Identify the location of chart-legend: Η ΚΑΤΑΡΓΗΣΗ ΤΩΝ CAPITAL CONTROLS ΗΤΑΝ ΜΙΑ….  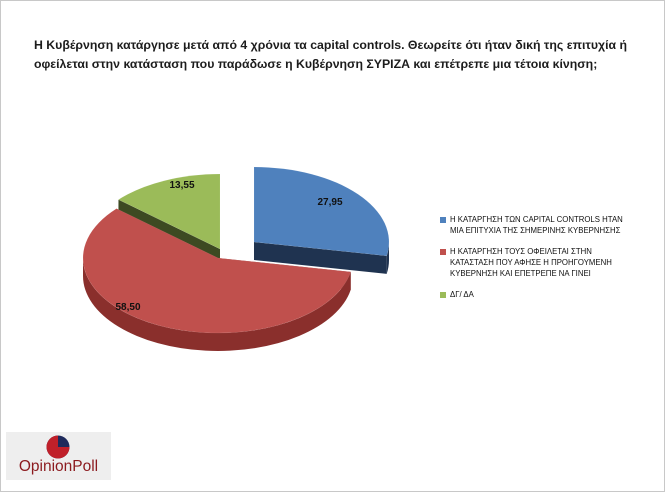
(547, 262).